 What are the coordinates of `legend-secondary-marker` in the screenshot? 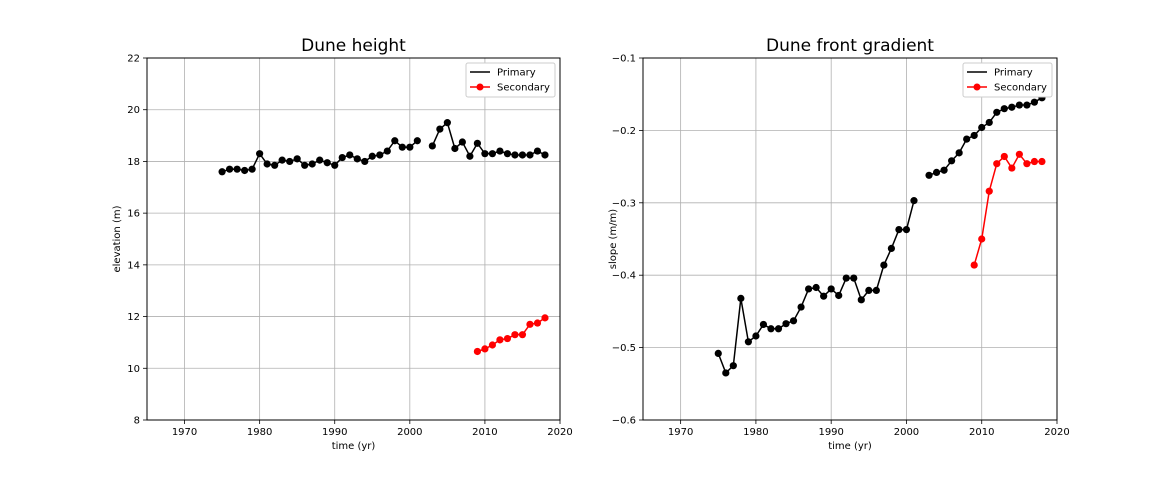 It's located at (977, 87).